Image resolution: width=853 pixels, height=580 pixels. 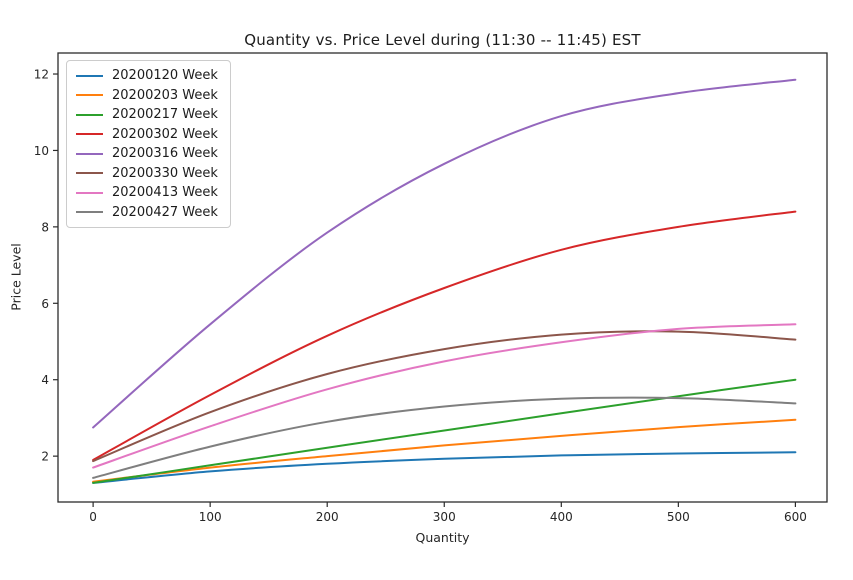 I want to click on x-tick-label: 500, so click(x=678, y=517).